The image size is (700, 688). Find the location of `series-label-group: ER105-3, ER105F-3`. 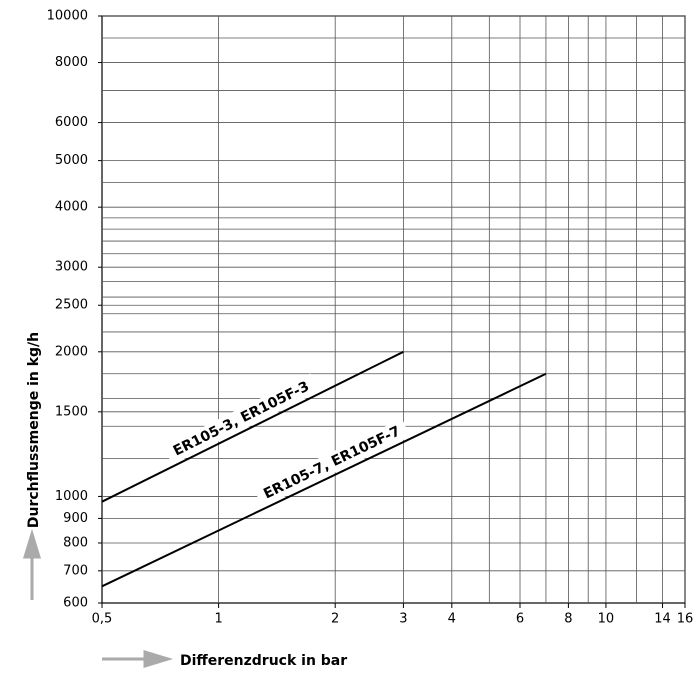

series-label-group: ER105-3, ER105F-3 is located at coordinates (241, 419).